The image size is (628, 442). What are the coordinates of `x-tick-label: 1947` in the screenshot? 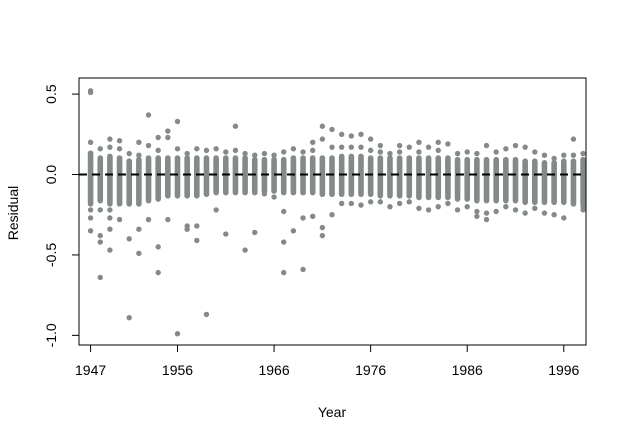 It's located at (90, 370).